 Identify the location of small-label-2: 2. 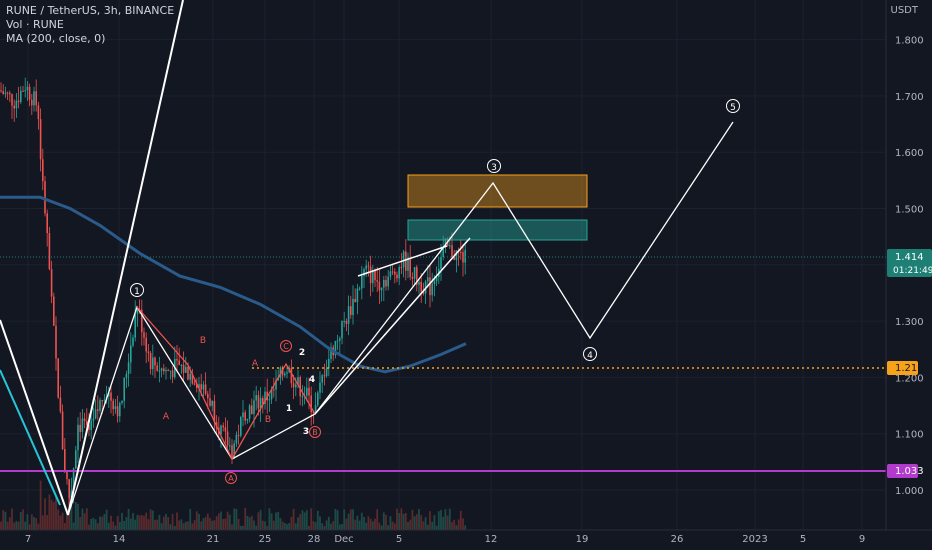
(302, 353).